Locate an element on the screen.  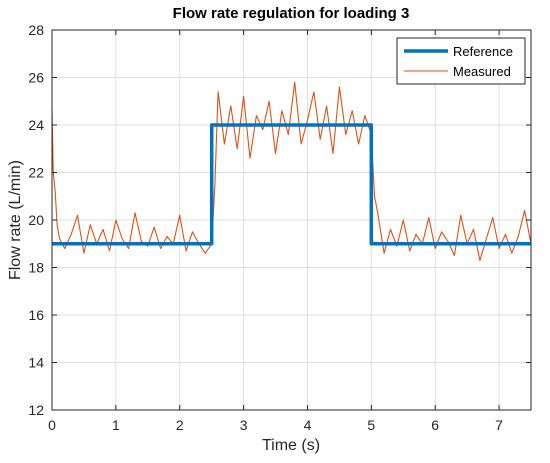
y-tick-label: 24 is located at coordinates (36, 125).